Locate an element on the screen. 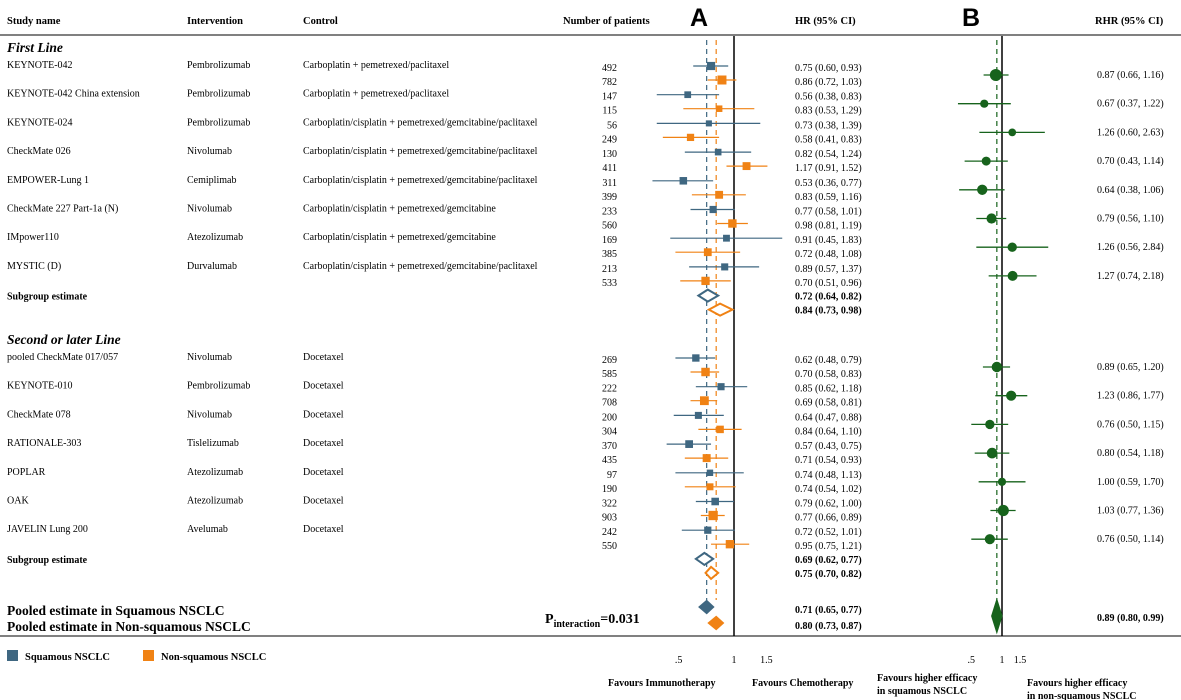  study-name: MYSTIC (D) is located at coordinates (34, 266).